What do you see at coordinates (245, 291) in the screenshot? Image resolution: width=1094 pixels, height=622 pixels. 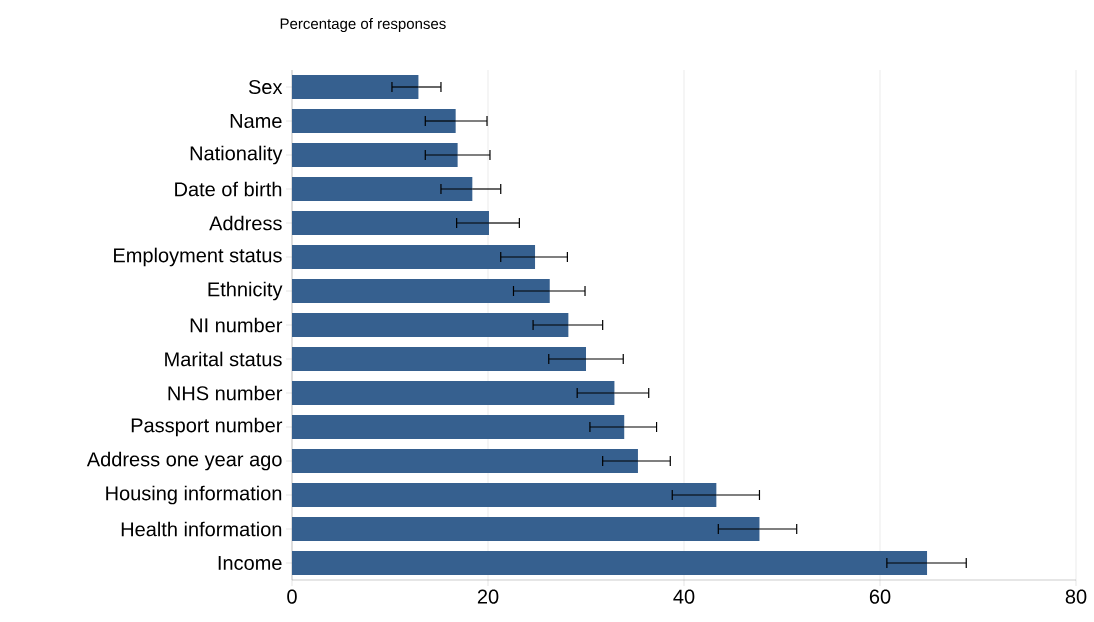 I see `y-tick-label: Ethnicity` at bounding box center [245, 291].